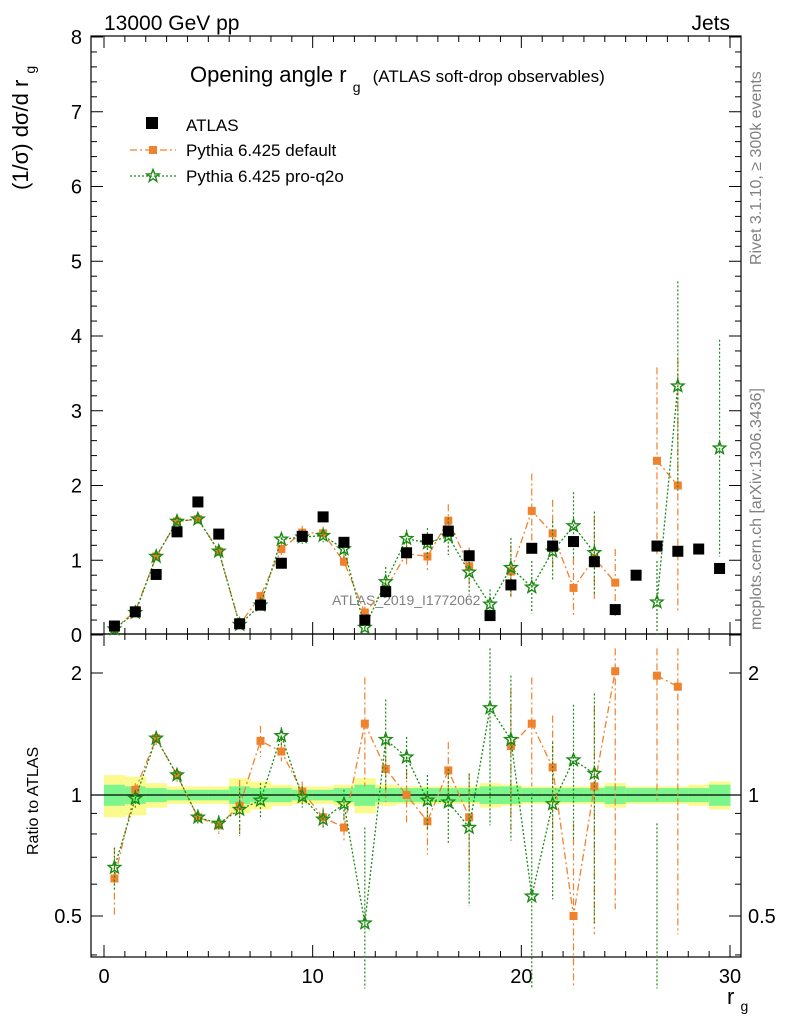  Describe the element at coordinates (76, 674) in the screenshot. I see `ratio-tick-label: 2` at that location.